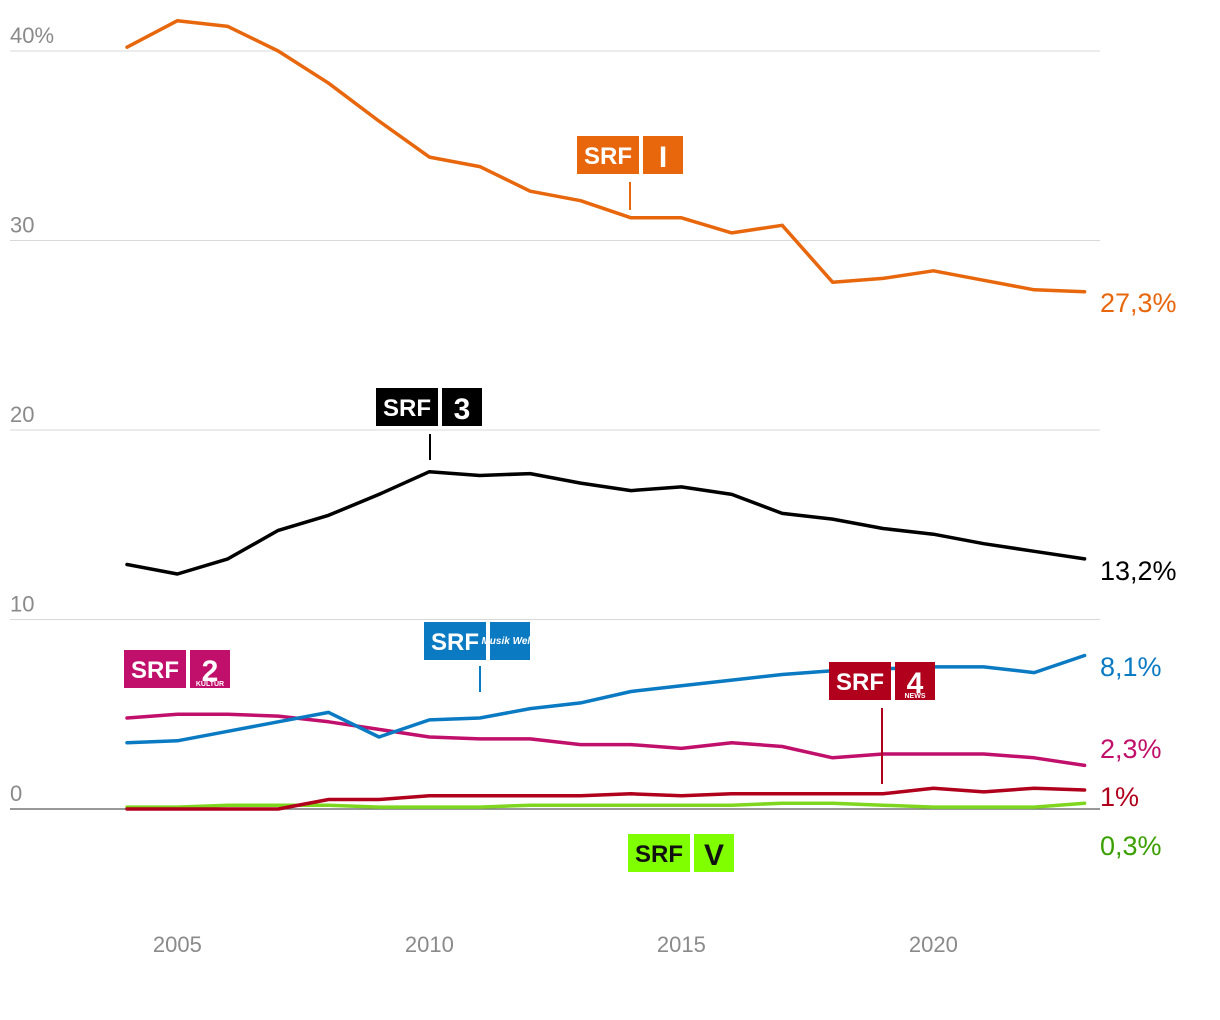  Describe the element at coordinates (22, 414) in the screenshot. I see `y-tick-label: 20` at that location.